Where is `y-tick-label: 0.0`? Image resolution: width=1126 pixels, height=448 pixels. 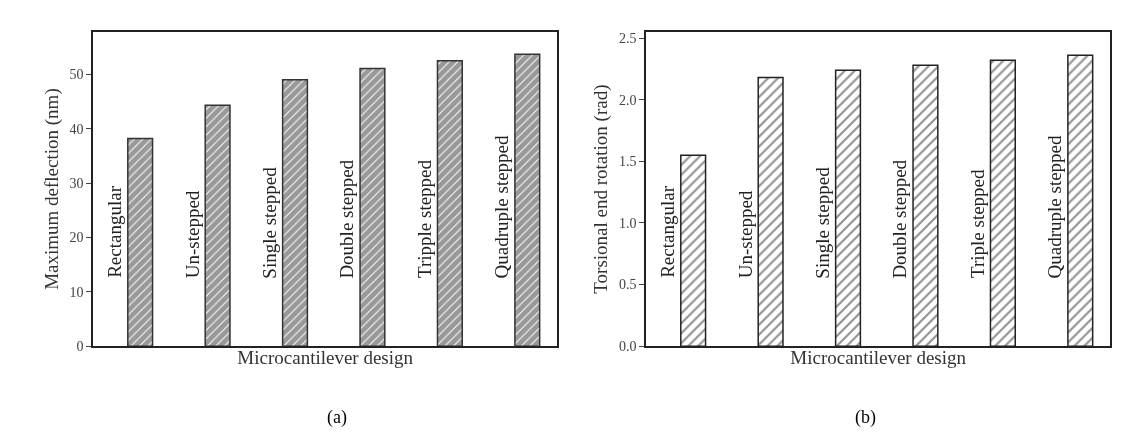
y-tick-label: 0.0 is located at coordinates (627, 347).